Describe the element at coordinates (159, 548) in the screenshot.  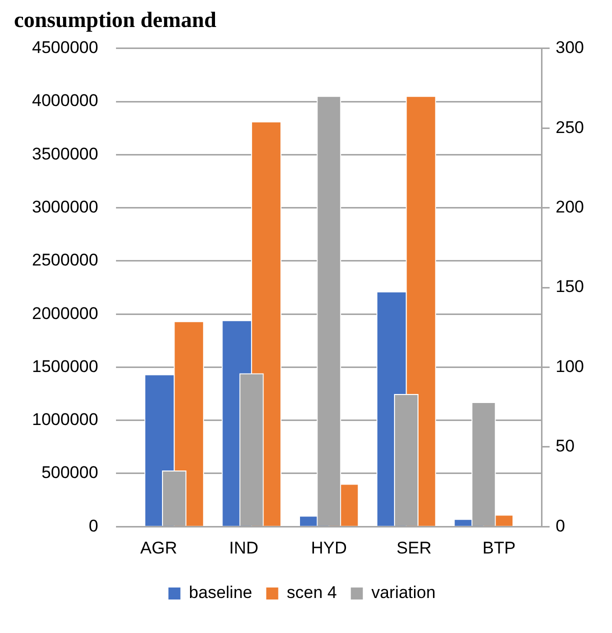
I see `x-tick-label: AGR` at that location.